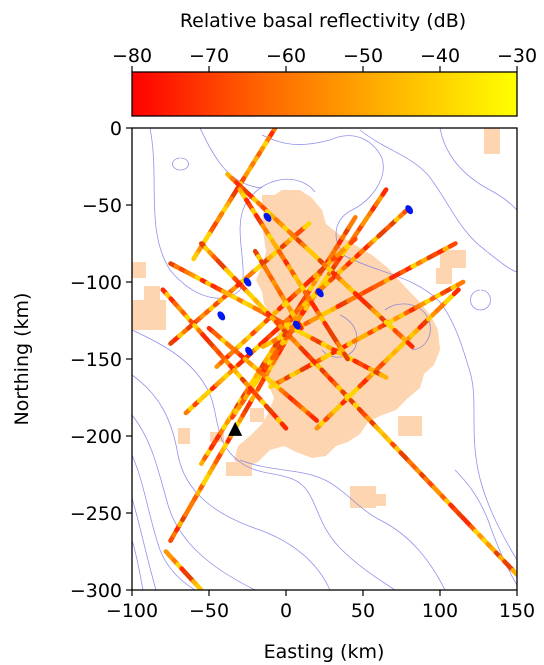 This screenshot has width=544, height=665. What do you see at coordinates (286, 611) in the screenshot?
I see `x-tick-label: 0` at bounding box center [286, 611].